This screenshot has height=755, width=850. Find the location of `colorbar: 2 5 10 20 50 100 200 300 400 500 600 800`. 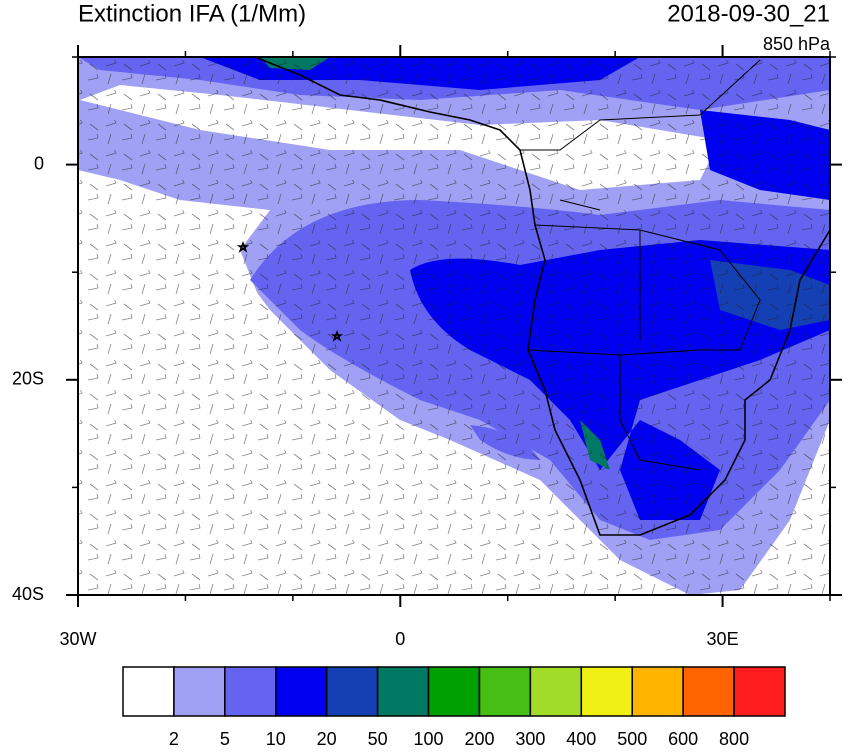

colorbar: 2 5 10 20 50 100 200 300 400 500 600 800 is located at coordinates (454, 707).